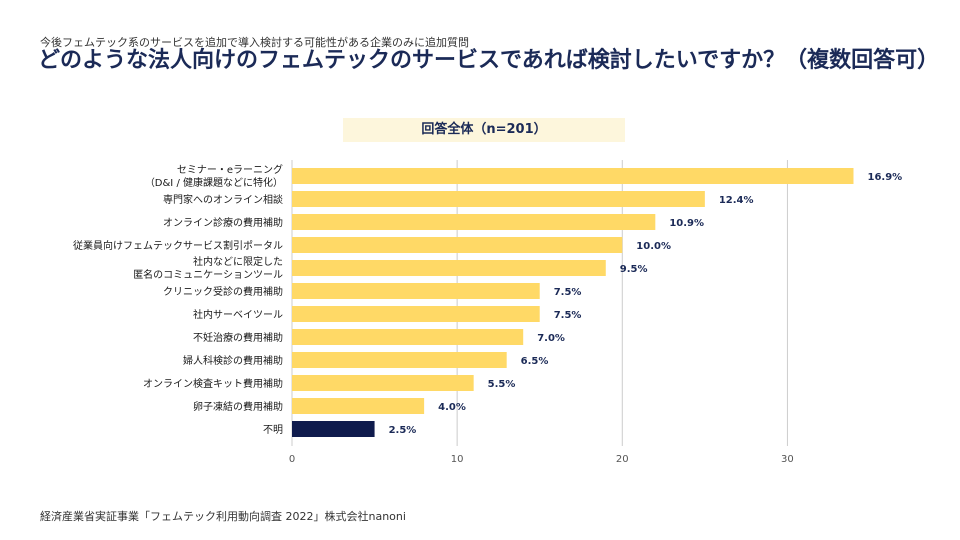 The width and height of the screenshot is (960, 540). I want to click on category-label: セミナー・eラーニング（D&I / 健康課題などに特化）, so click(214, 176).